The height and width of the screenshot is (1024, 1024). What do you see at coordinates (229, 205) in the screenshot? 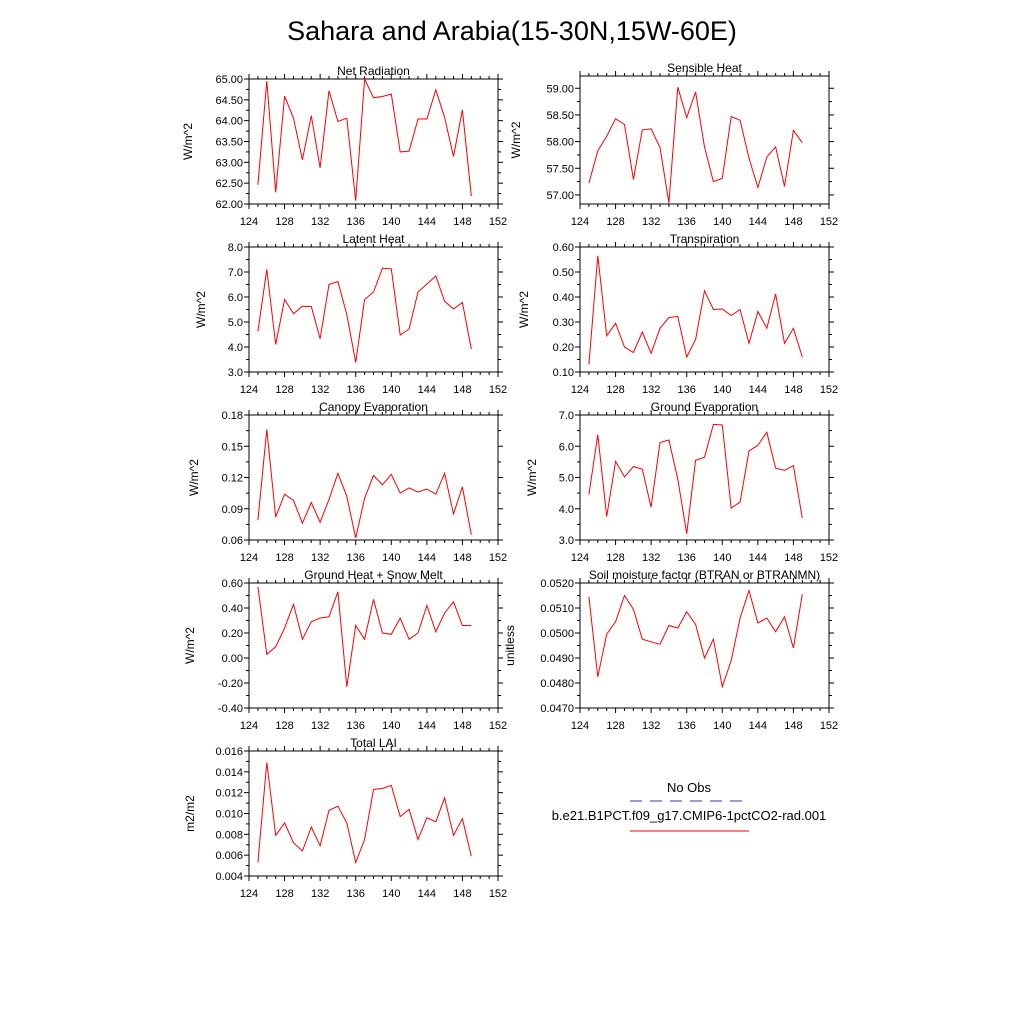
I see `y-tick-label: 62.00` at bounding box center [229, 205].